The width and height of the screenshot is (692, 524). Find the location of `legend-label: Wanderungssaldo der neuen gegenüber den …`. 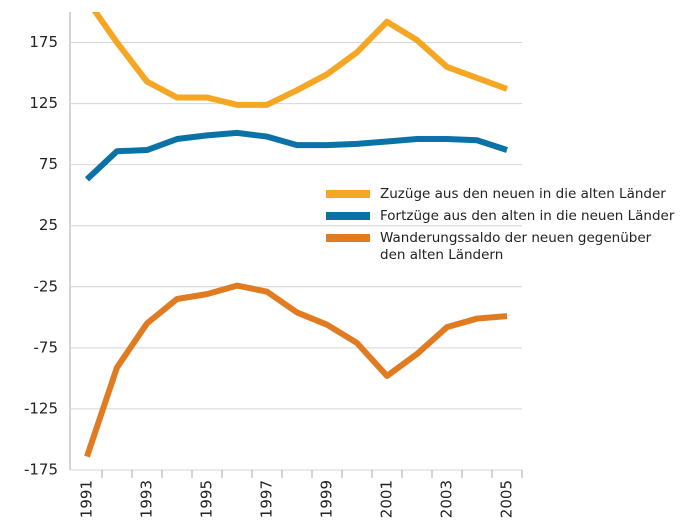

legend-label: Wanderungssaldo der neuen gegenüber den … is located at coordinates (516, 246).